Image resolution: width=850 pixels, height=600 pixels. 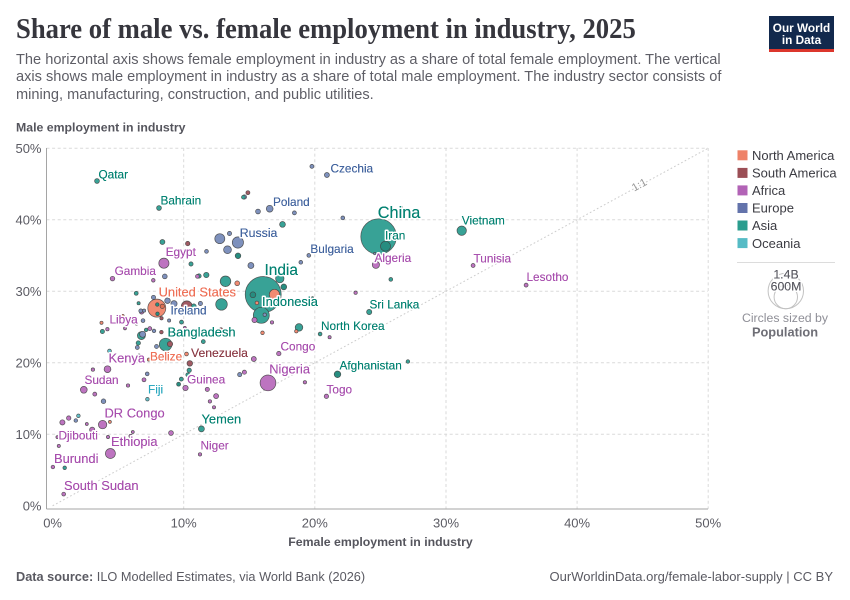 What do you see at coordinates (197, 292) in the screenshot?
I see `svg-text: United States` at bounding box center [197, 292].